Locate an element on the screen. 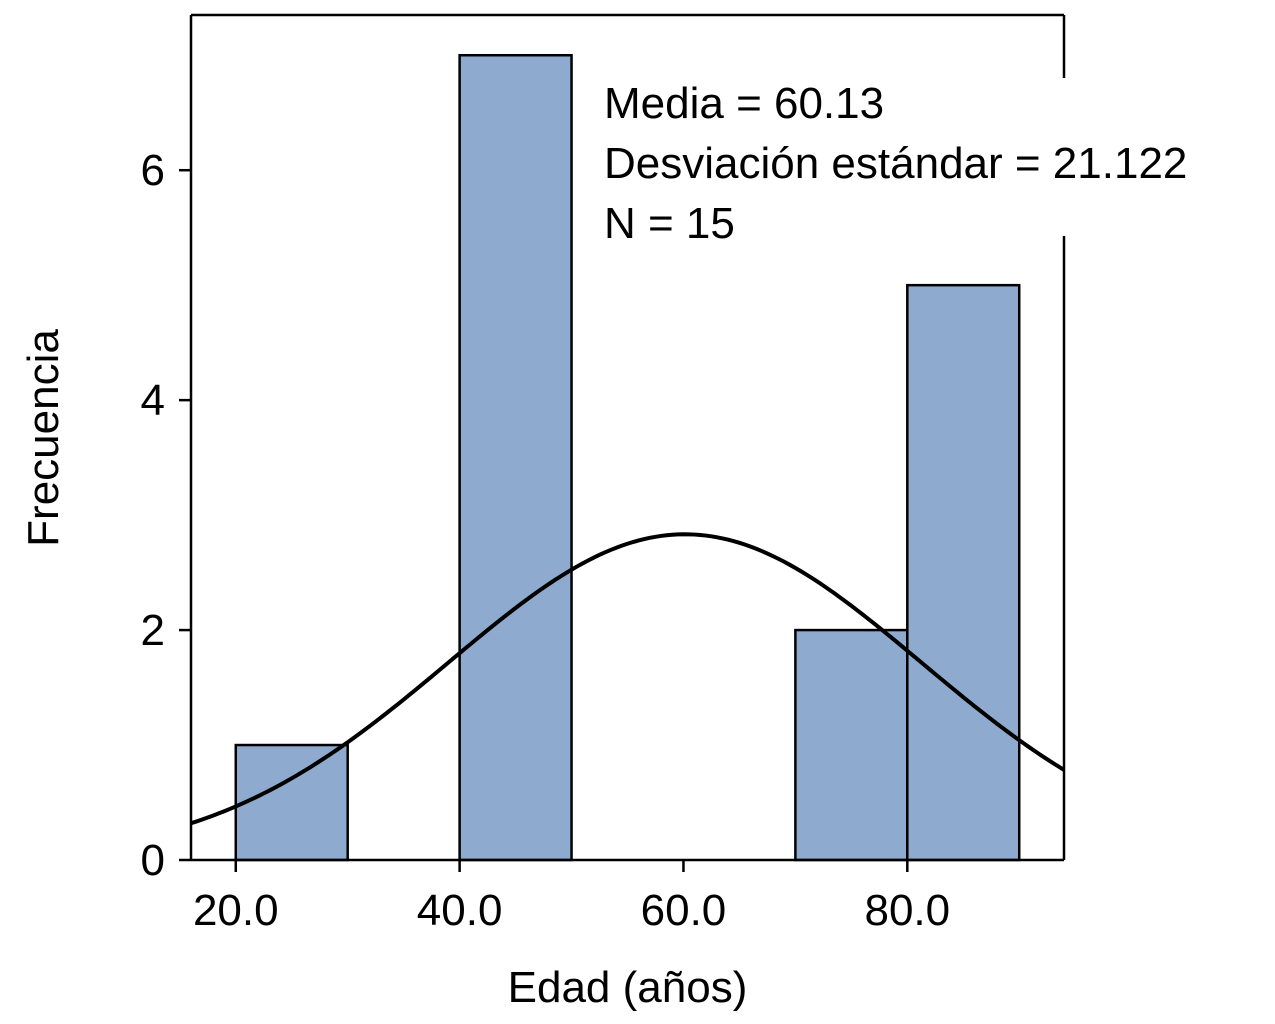 The height and width of the screenshot is (1024, 1275). y-tick-label: 2 is located at coordinates (153, 630).